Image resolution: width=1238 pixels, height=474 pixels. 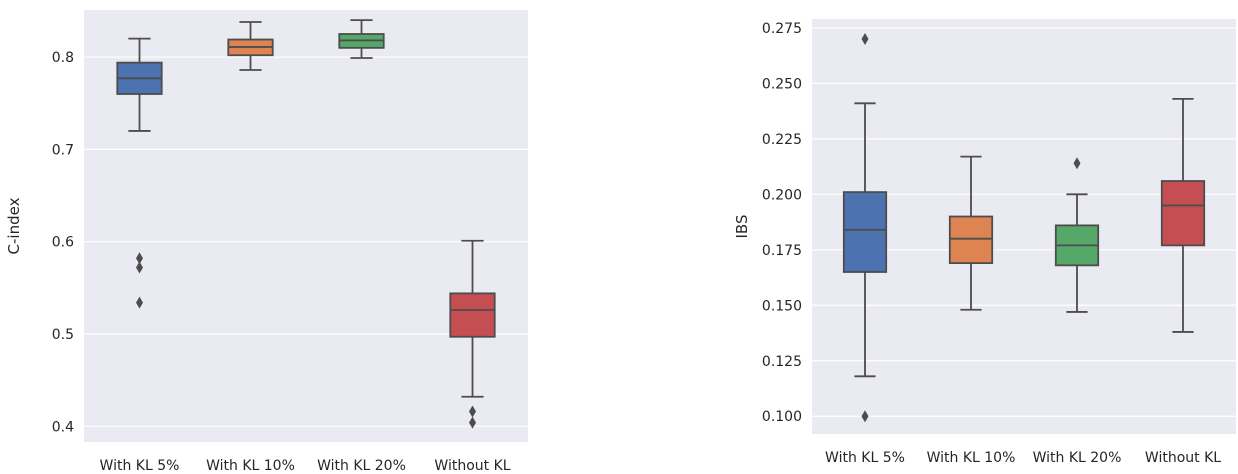 I want to click on y-tick-label: 0.7, so click(x=63, y=150).